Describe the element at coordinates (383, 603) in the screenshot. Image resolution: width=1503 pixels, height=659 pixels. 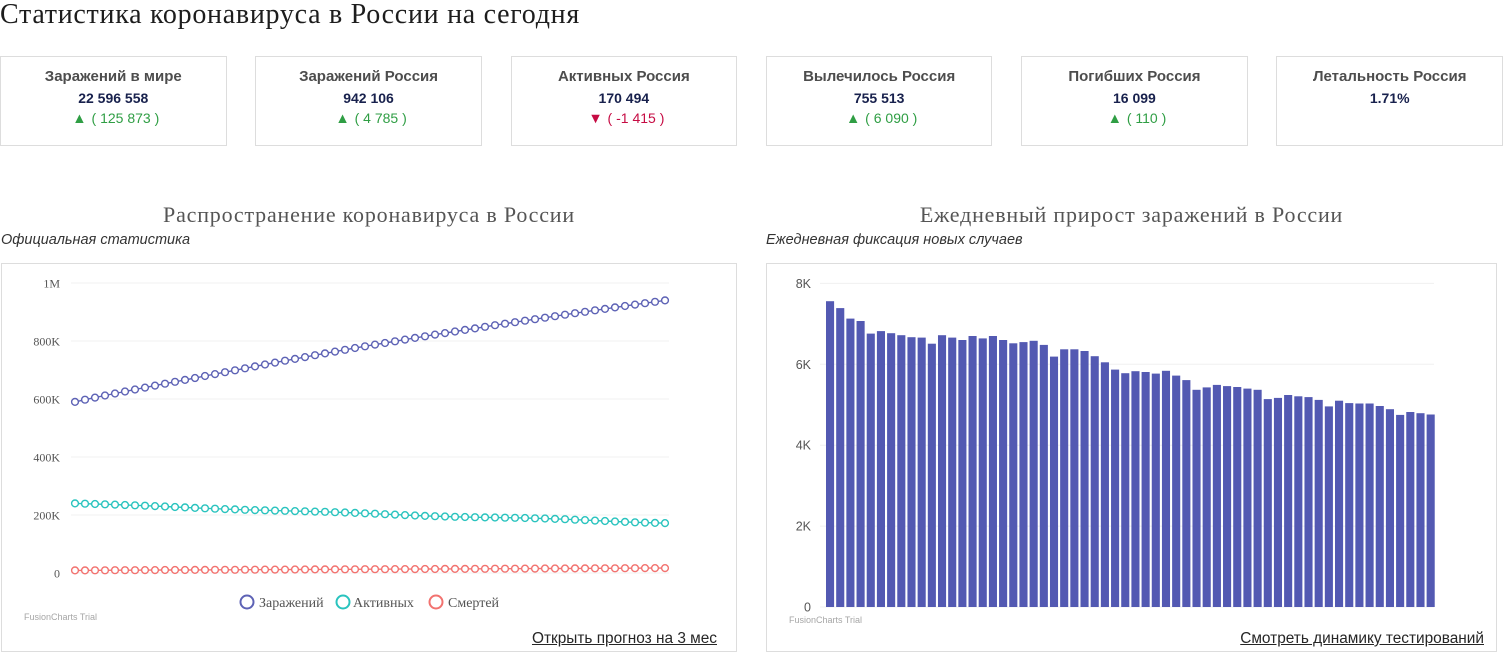
I see `svg-text: Активных` at that location.